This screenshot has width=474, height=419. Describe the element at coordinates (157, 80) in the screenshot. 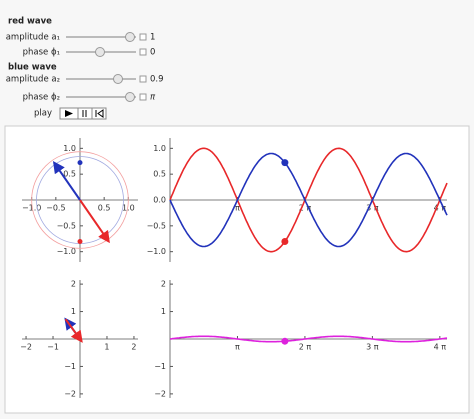

I see `control-value: 0.9` at that location.